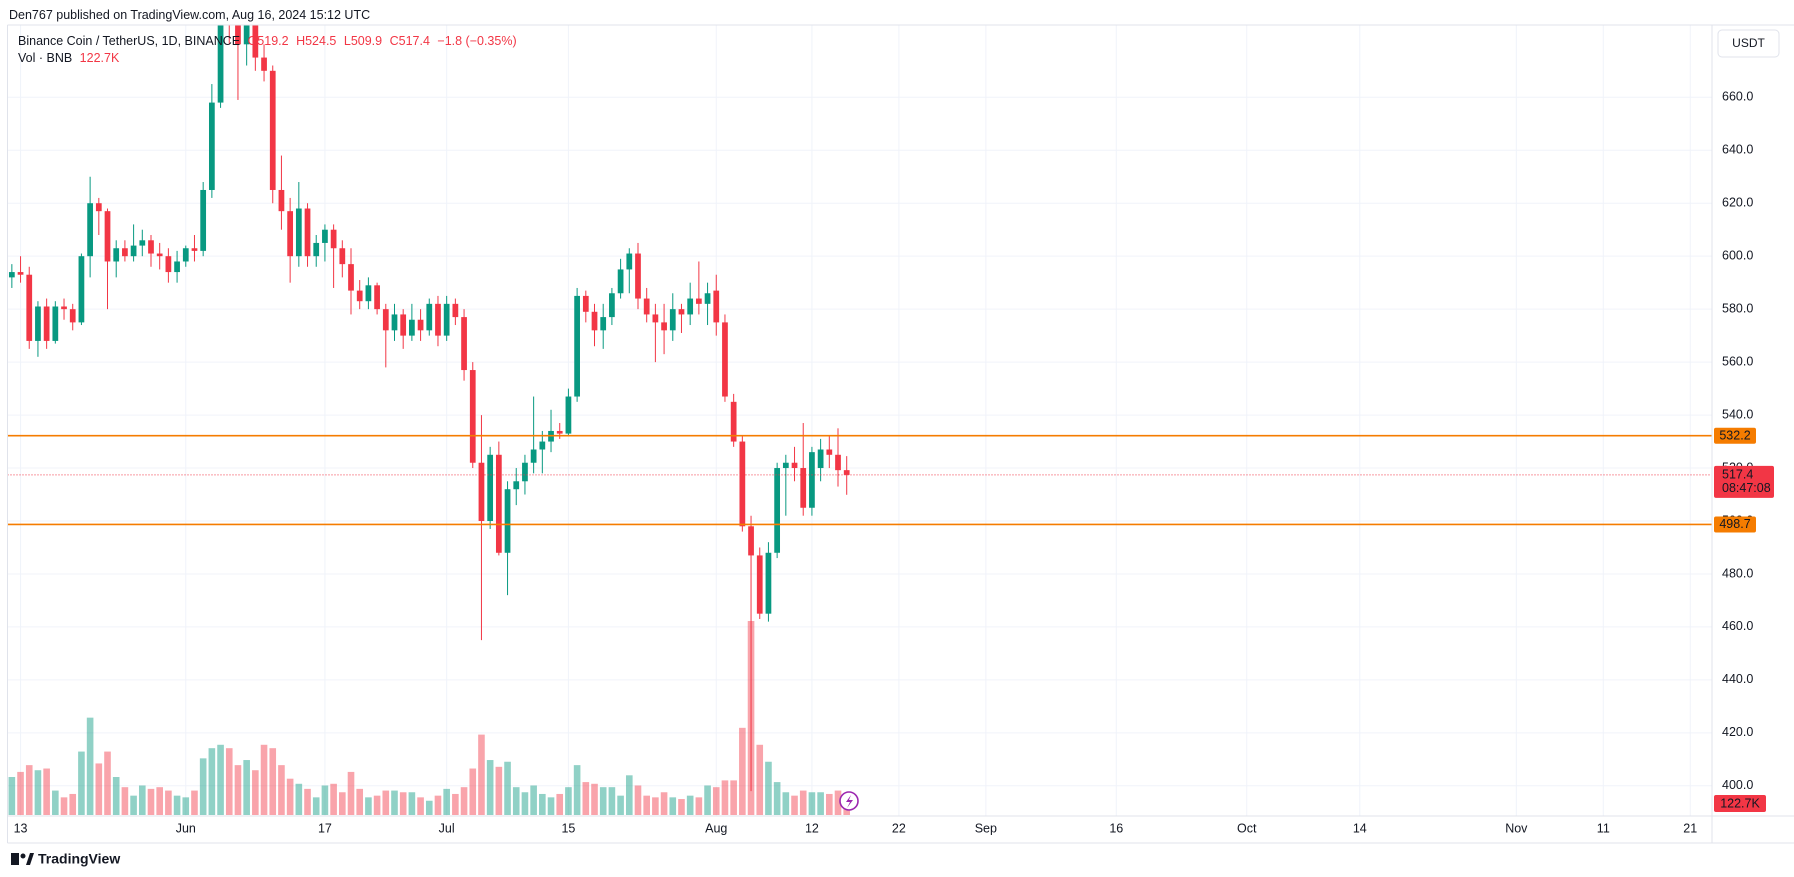 This screenshot has width=1794, height=877. What do you see at coordinates (1737, 626) in the screenshot?
I see `y-tick-label: 460.0` at bounding box center [1737, 626].